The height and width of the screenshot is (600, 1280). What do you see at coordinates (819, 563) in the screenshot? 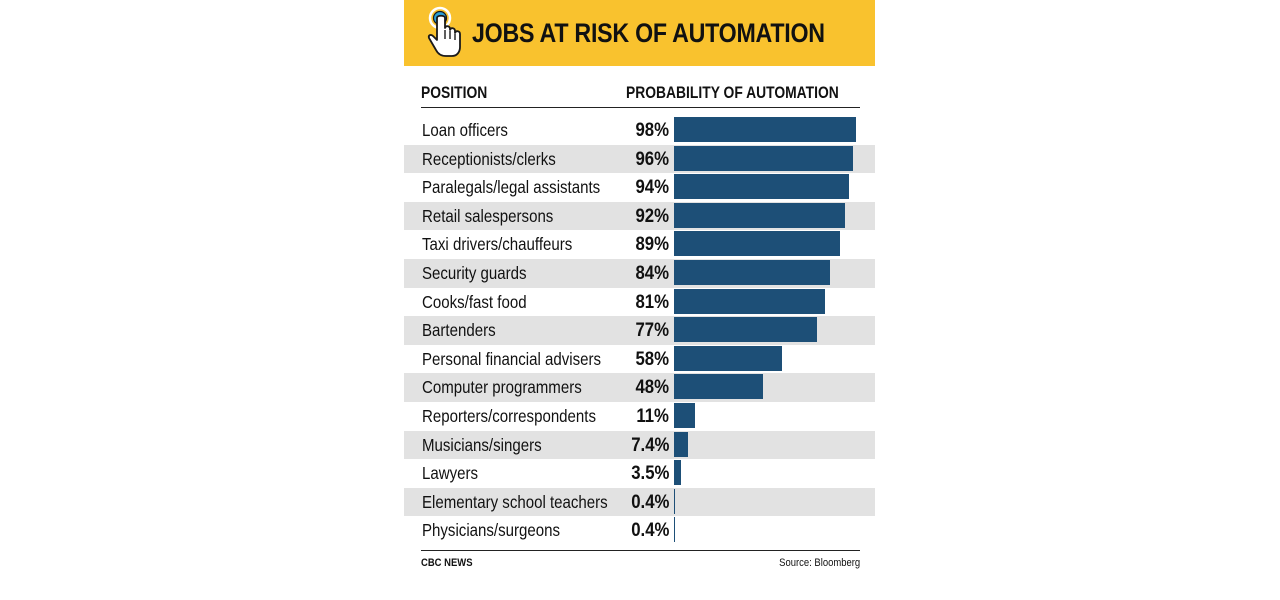
I see `footer-source: Source: Bloomberg` at bounding box center [819, 563].